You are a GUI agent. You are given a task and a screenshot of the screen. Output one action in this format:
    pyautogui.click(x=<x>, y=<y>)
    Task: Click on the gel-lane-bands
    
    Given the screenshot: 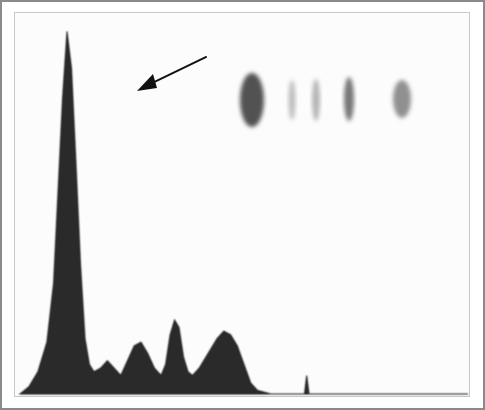 What is the action you would take?
    pyautogui.click(x=325, y=100)
    